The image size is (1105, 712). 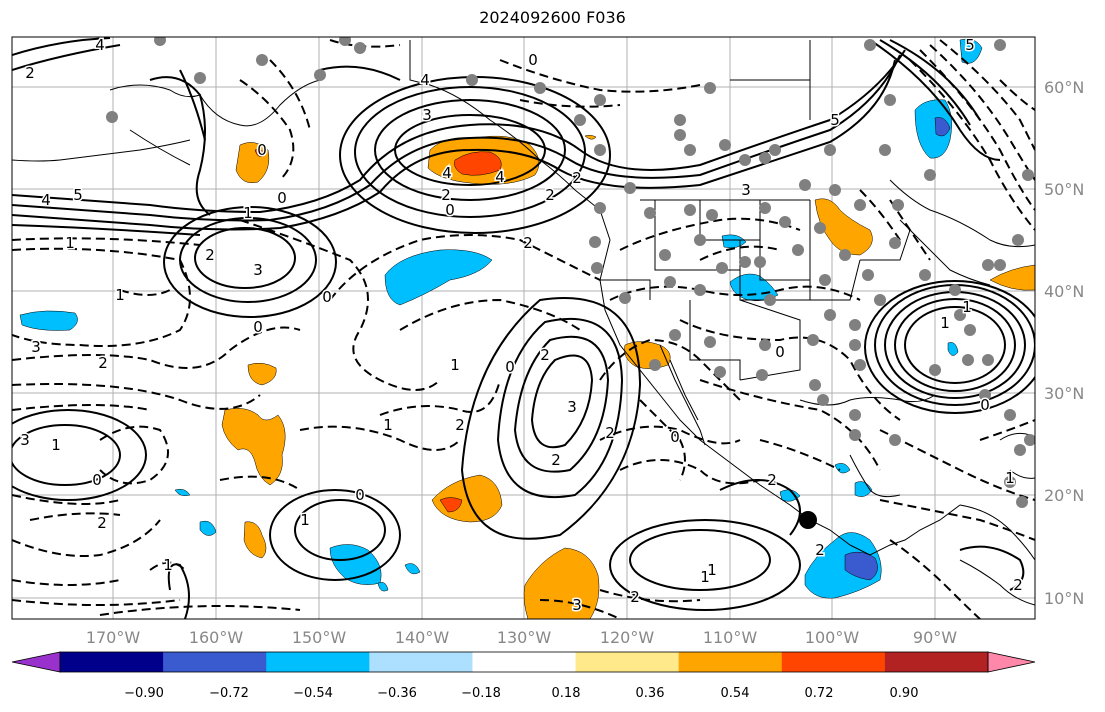 What do you see at coordinates (897, 349) in the screenshot?
I see `strong-negative-anomaly-fills` at bounding box center [897, 349].